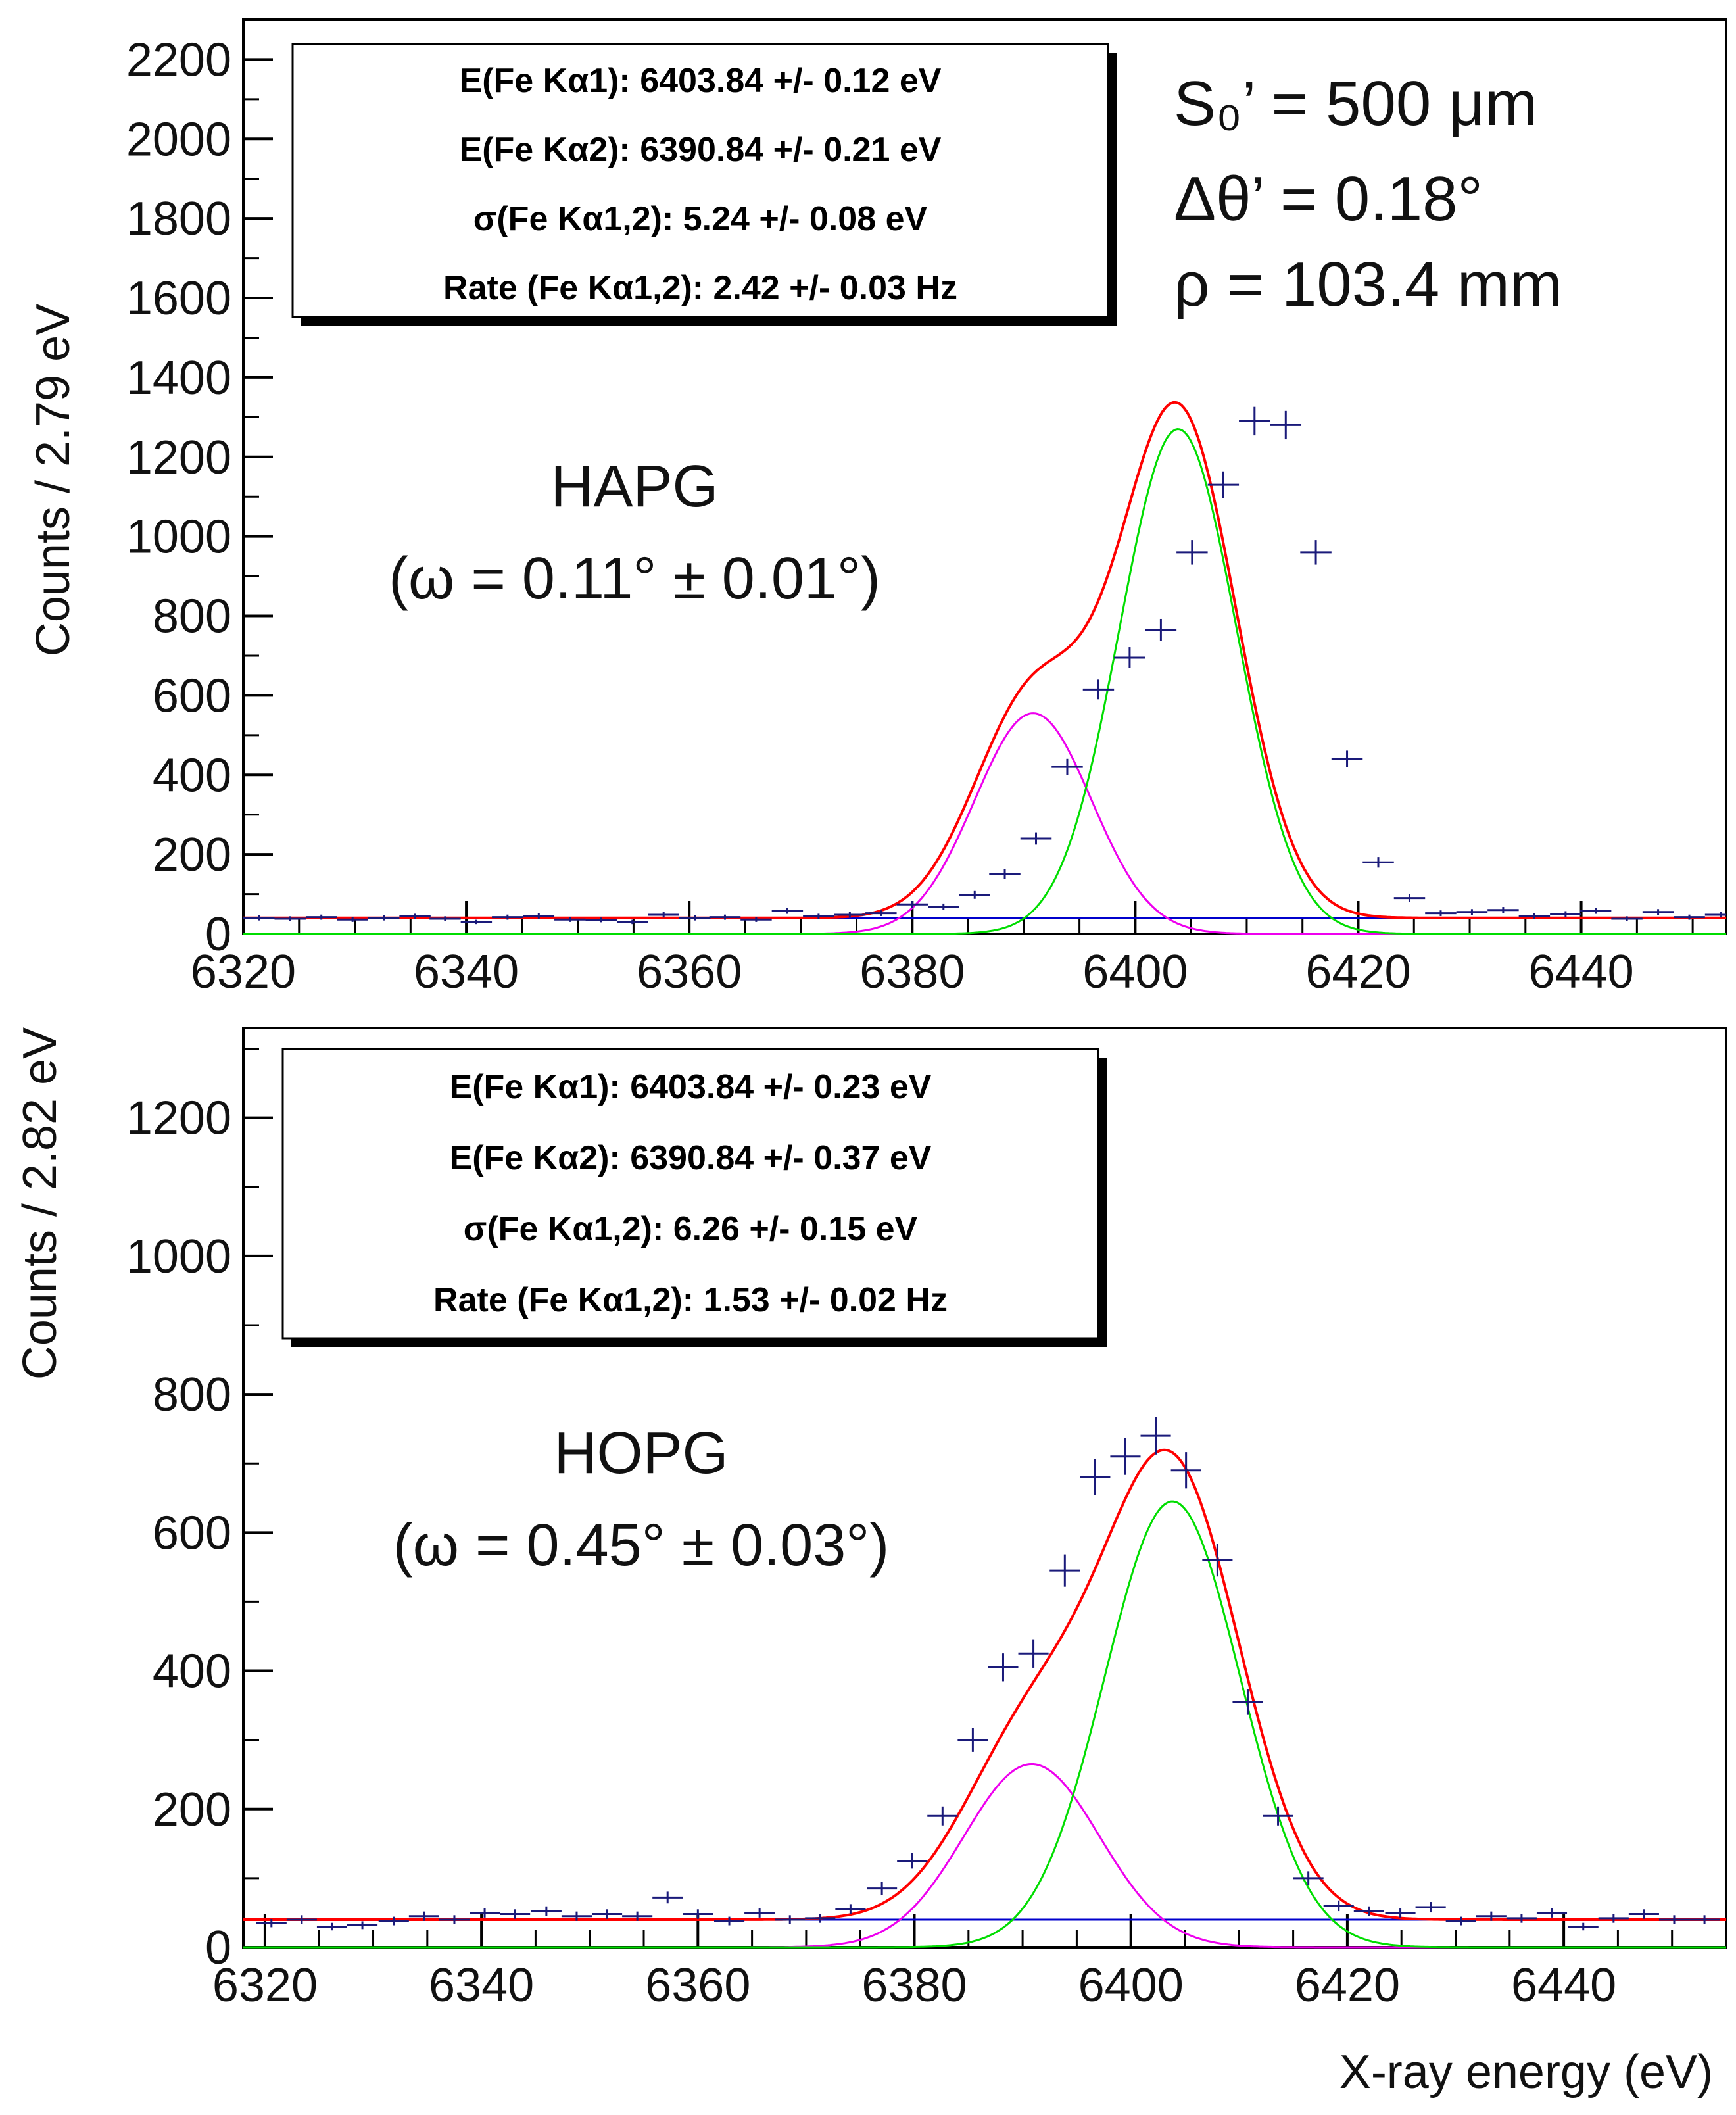 This screenshot has height=2115, width=1736. What do you see at coordinates (178, 1256) in the screenshot?
I see `hopg-y-tick-label: 1000` at bounding box center [178, 1256].